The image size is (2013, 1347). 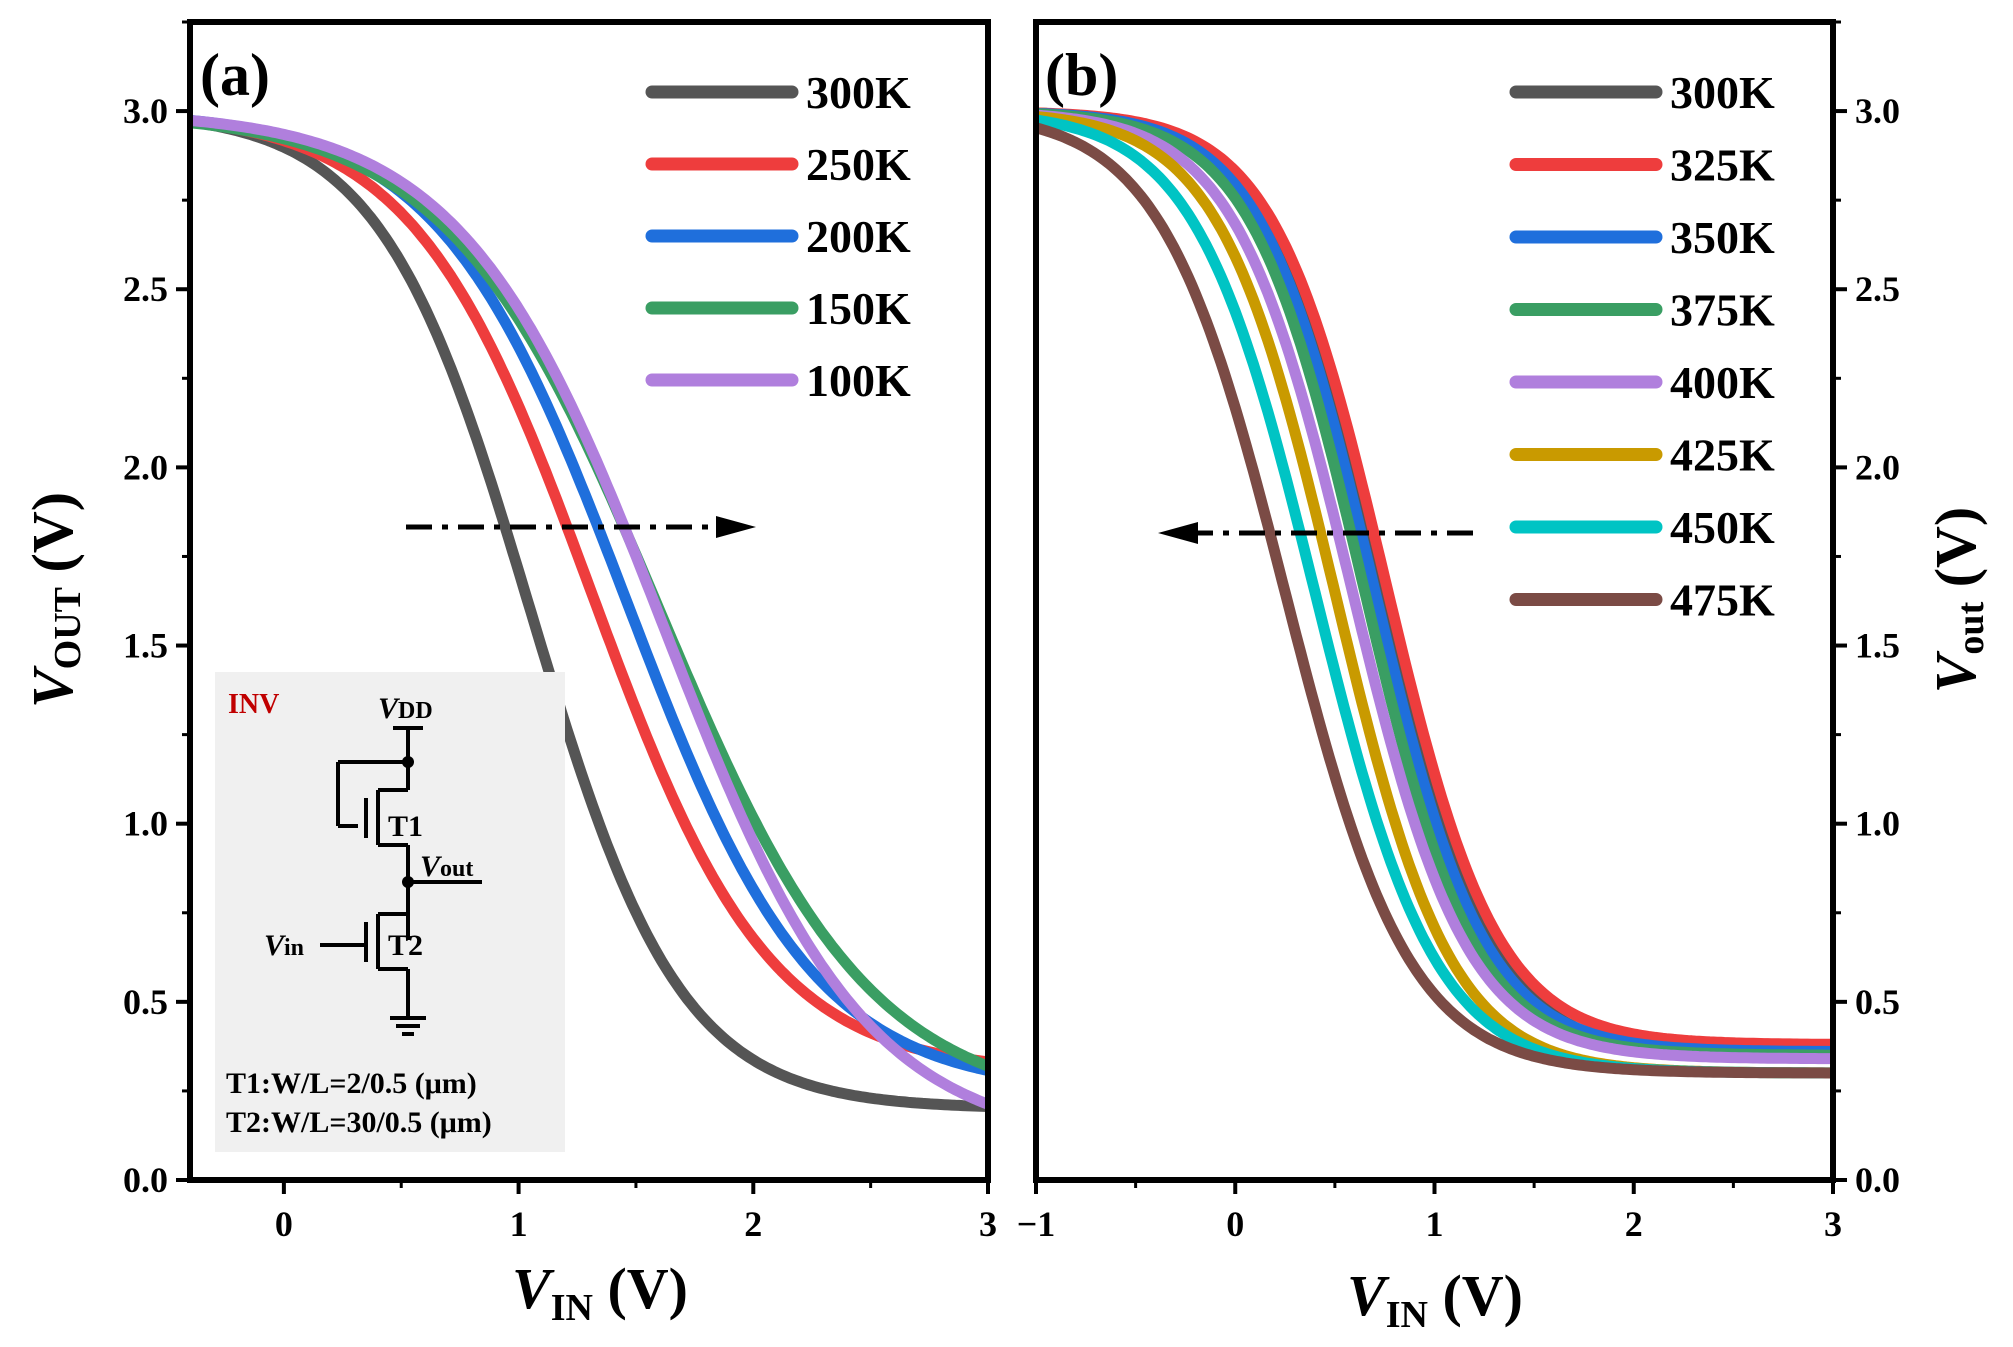 What do you see at coordinates (1722, 310) in the screenshot?
I see `legend-label-375K: 375K` at bounding box center [1722, 310].